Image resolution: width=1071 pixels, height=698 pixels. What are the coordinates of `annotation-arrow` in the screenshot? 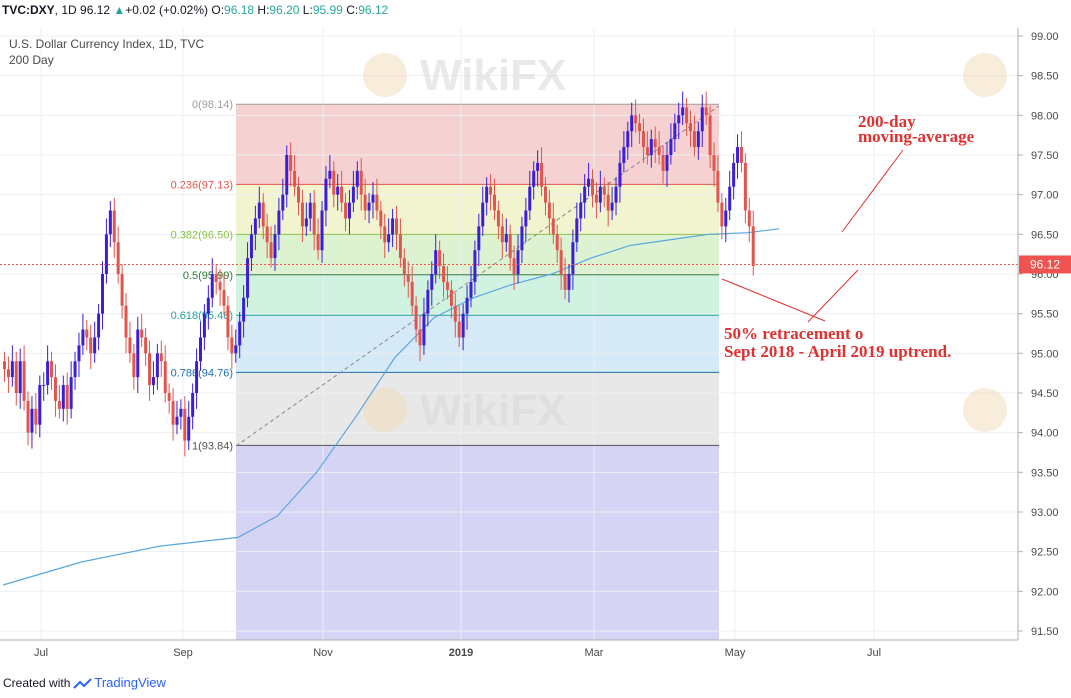 It's located at (872, 191).